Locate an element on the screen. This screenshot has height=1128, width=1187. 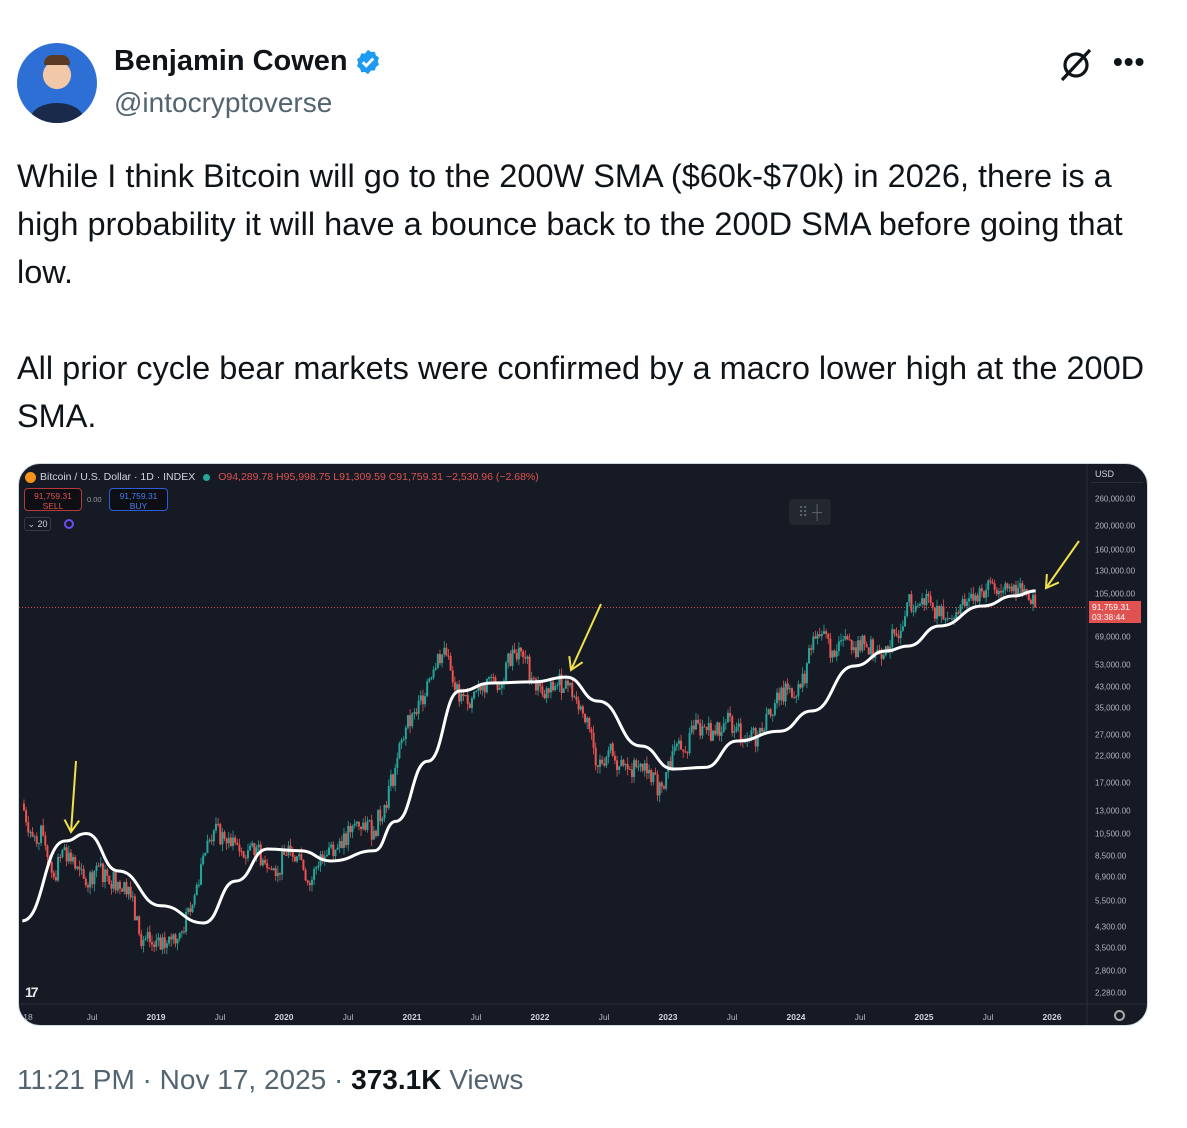
tweet-time: 11:21 PM is located at coordinates (76, 1079).